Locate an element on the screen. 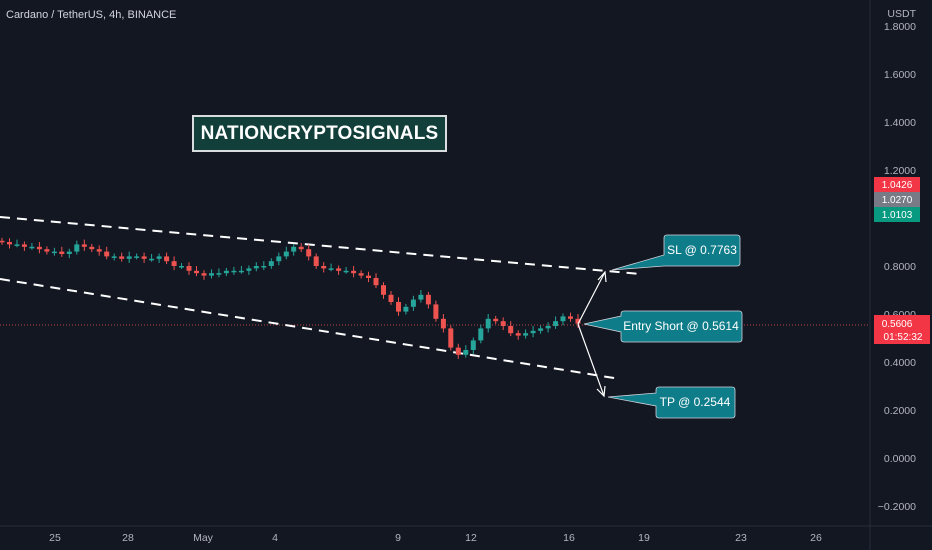  sl-callout-label: SL @ 0.7763 is located at coordinates (702, 250).